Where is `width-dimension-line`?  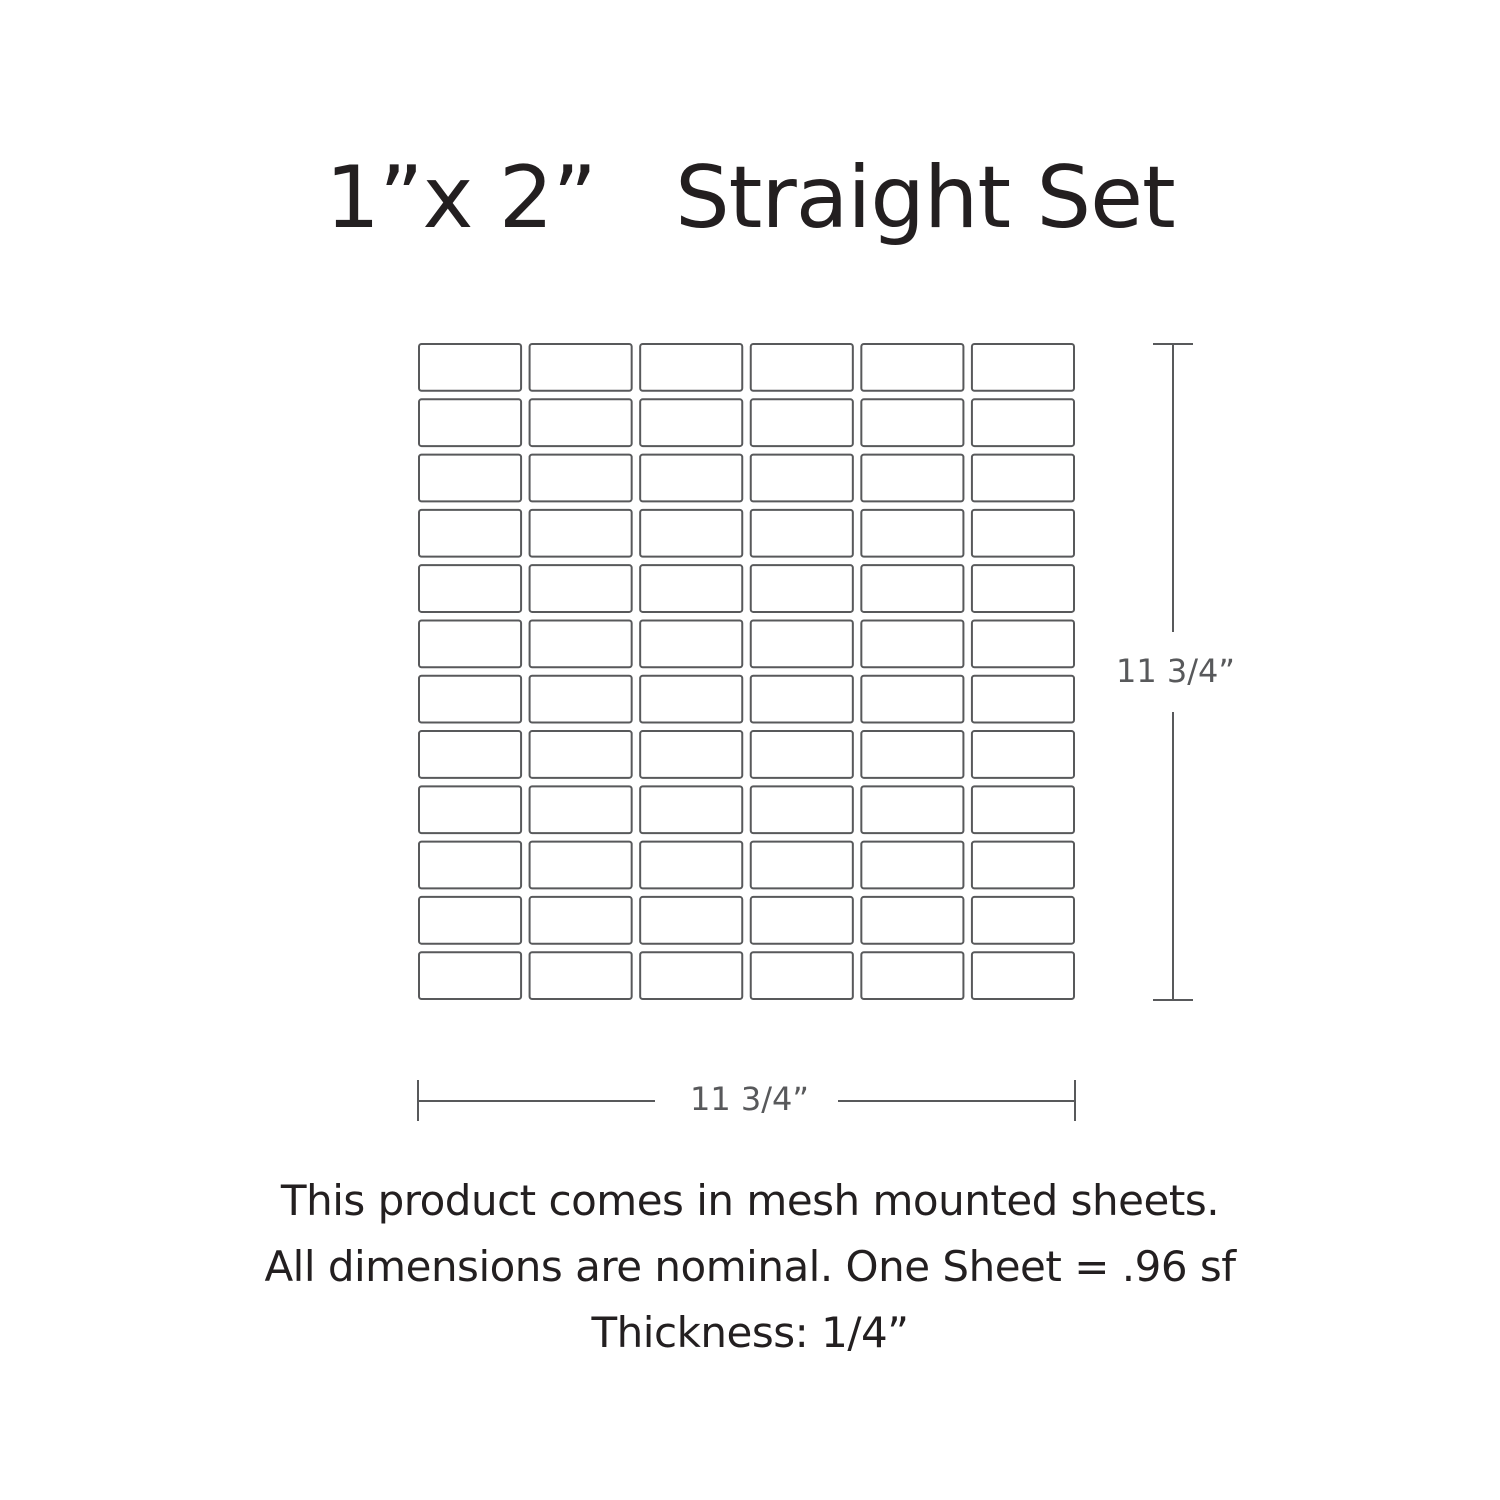
width-dimension-line is located at coordinates (746, 1100).